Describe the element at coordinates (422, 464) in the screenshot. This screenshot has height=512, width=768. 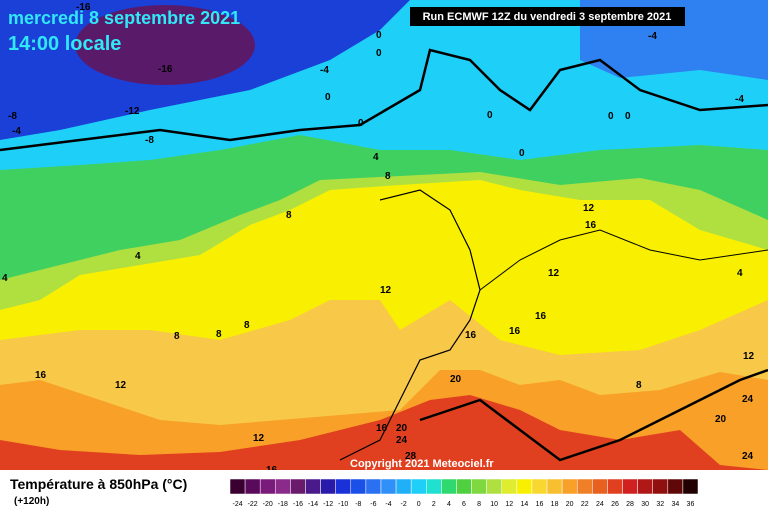
I see `copyright: Copyright 2021 Meteociel.fr` at that location.